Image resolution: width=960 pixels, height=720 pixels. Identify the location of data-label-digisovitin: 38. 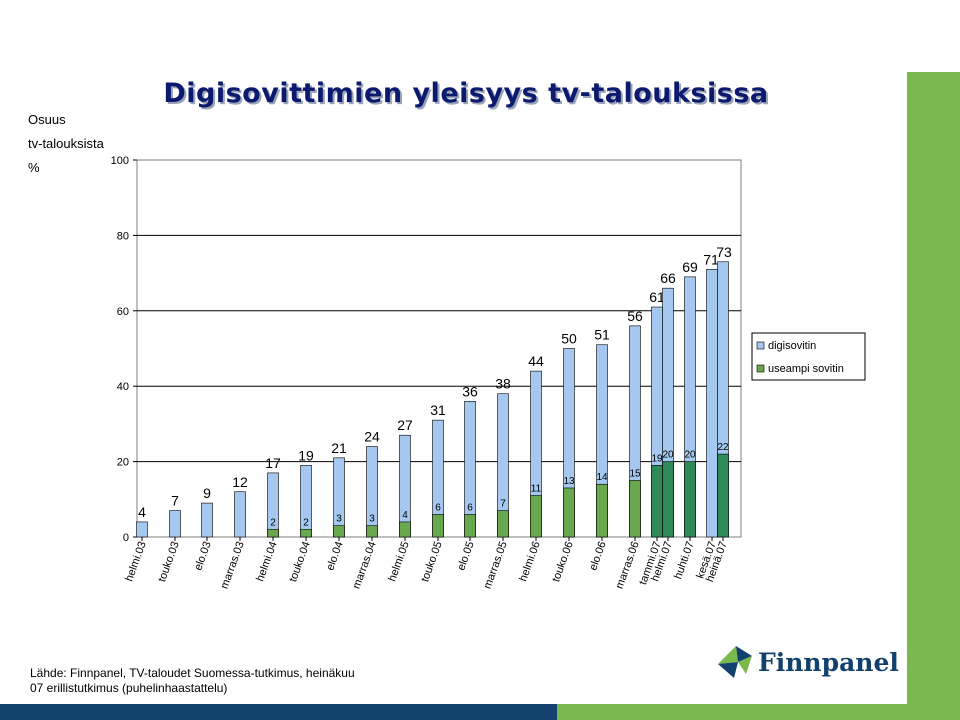
(503, 384).